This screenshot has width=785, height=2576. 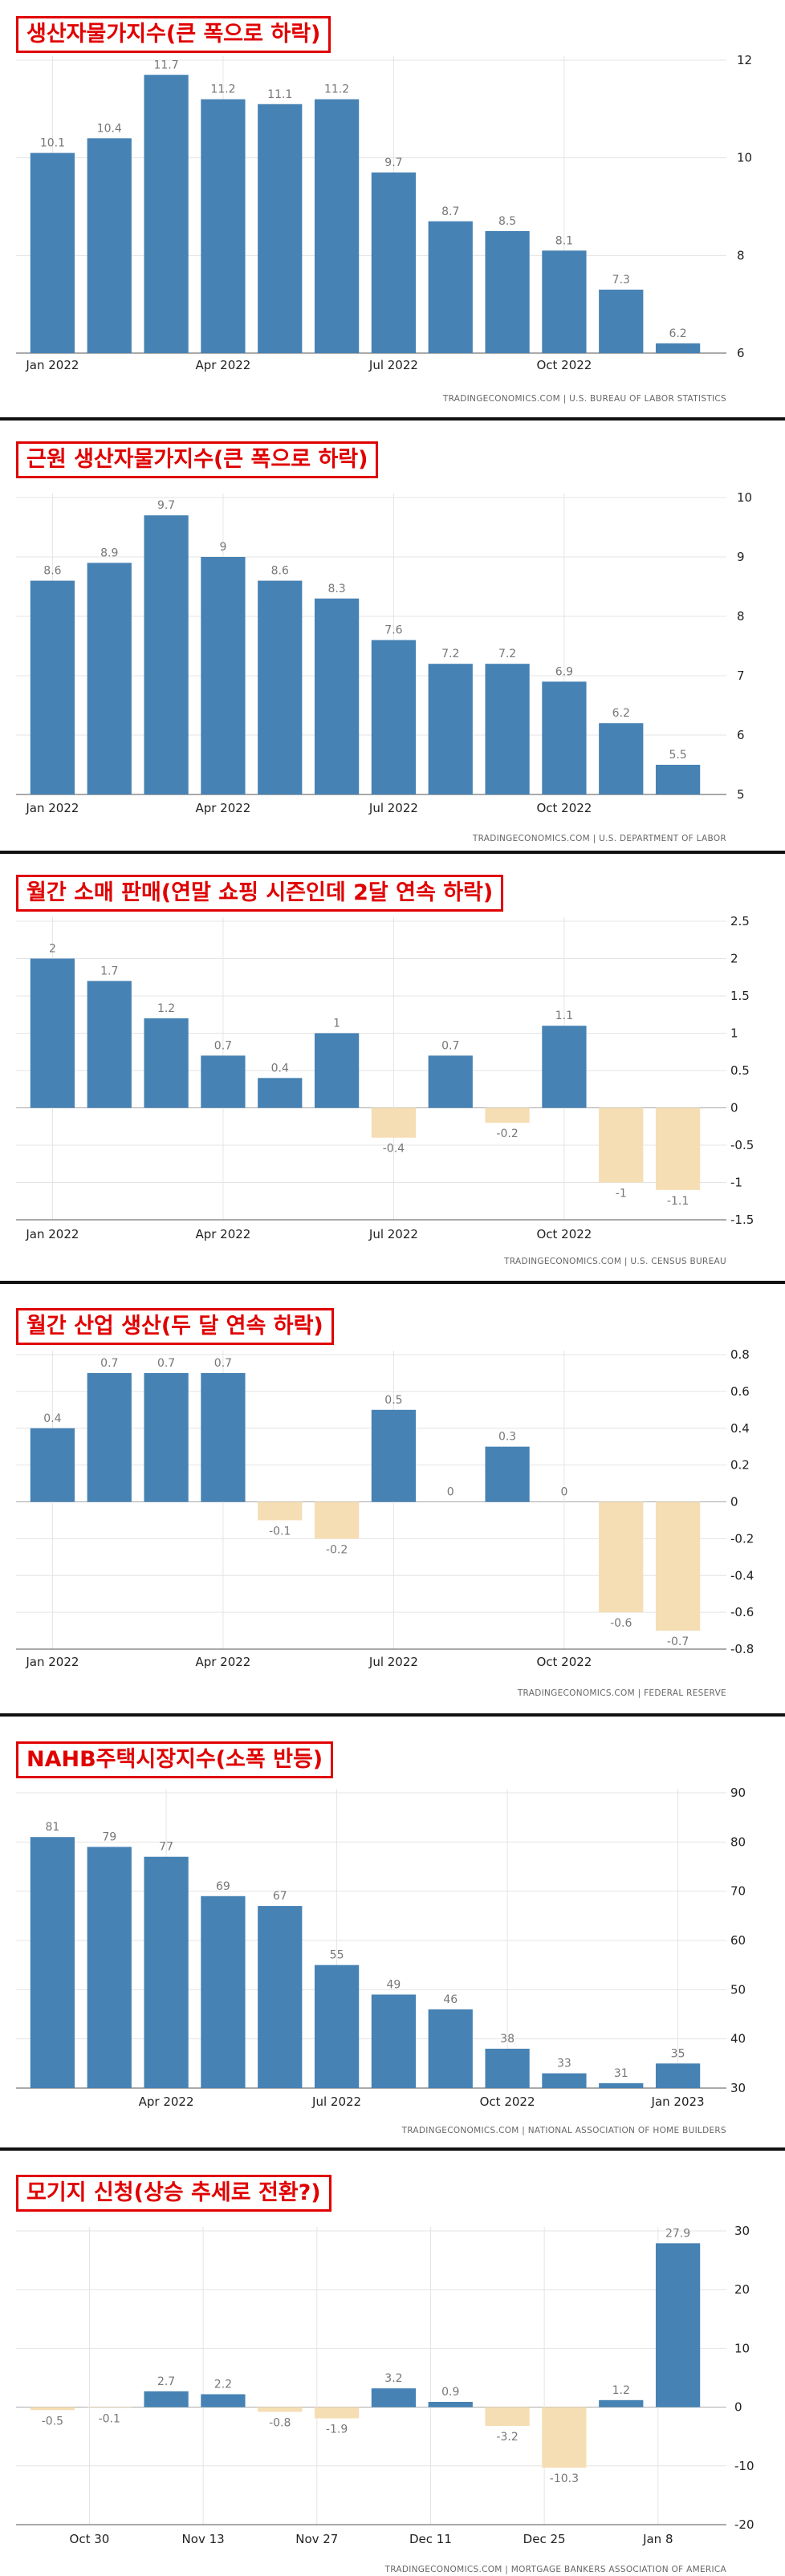 I want to click on data-label: 11.2, so click(x=222, y=89).